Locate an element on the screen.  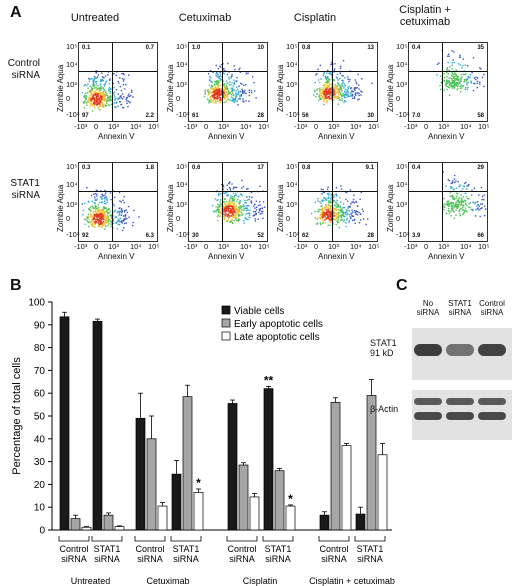
y-tick-label: 10⁴ is located at coordinates (72, 64).